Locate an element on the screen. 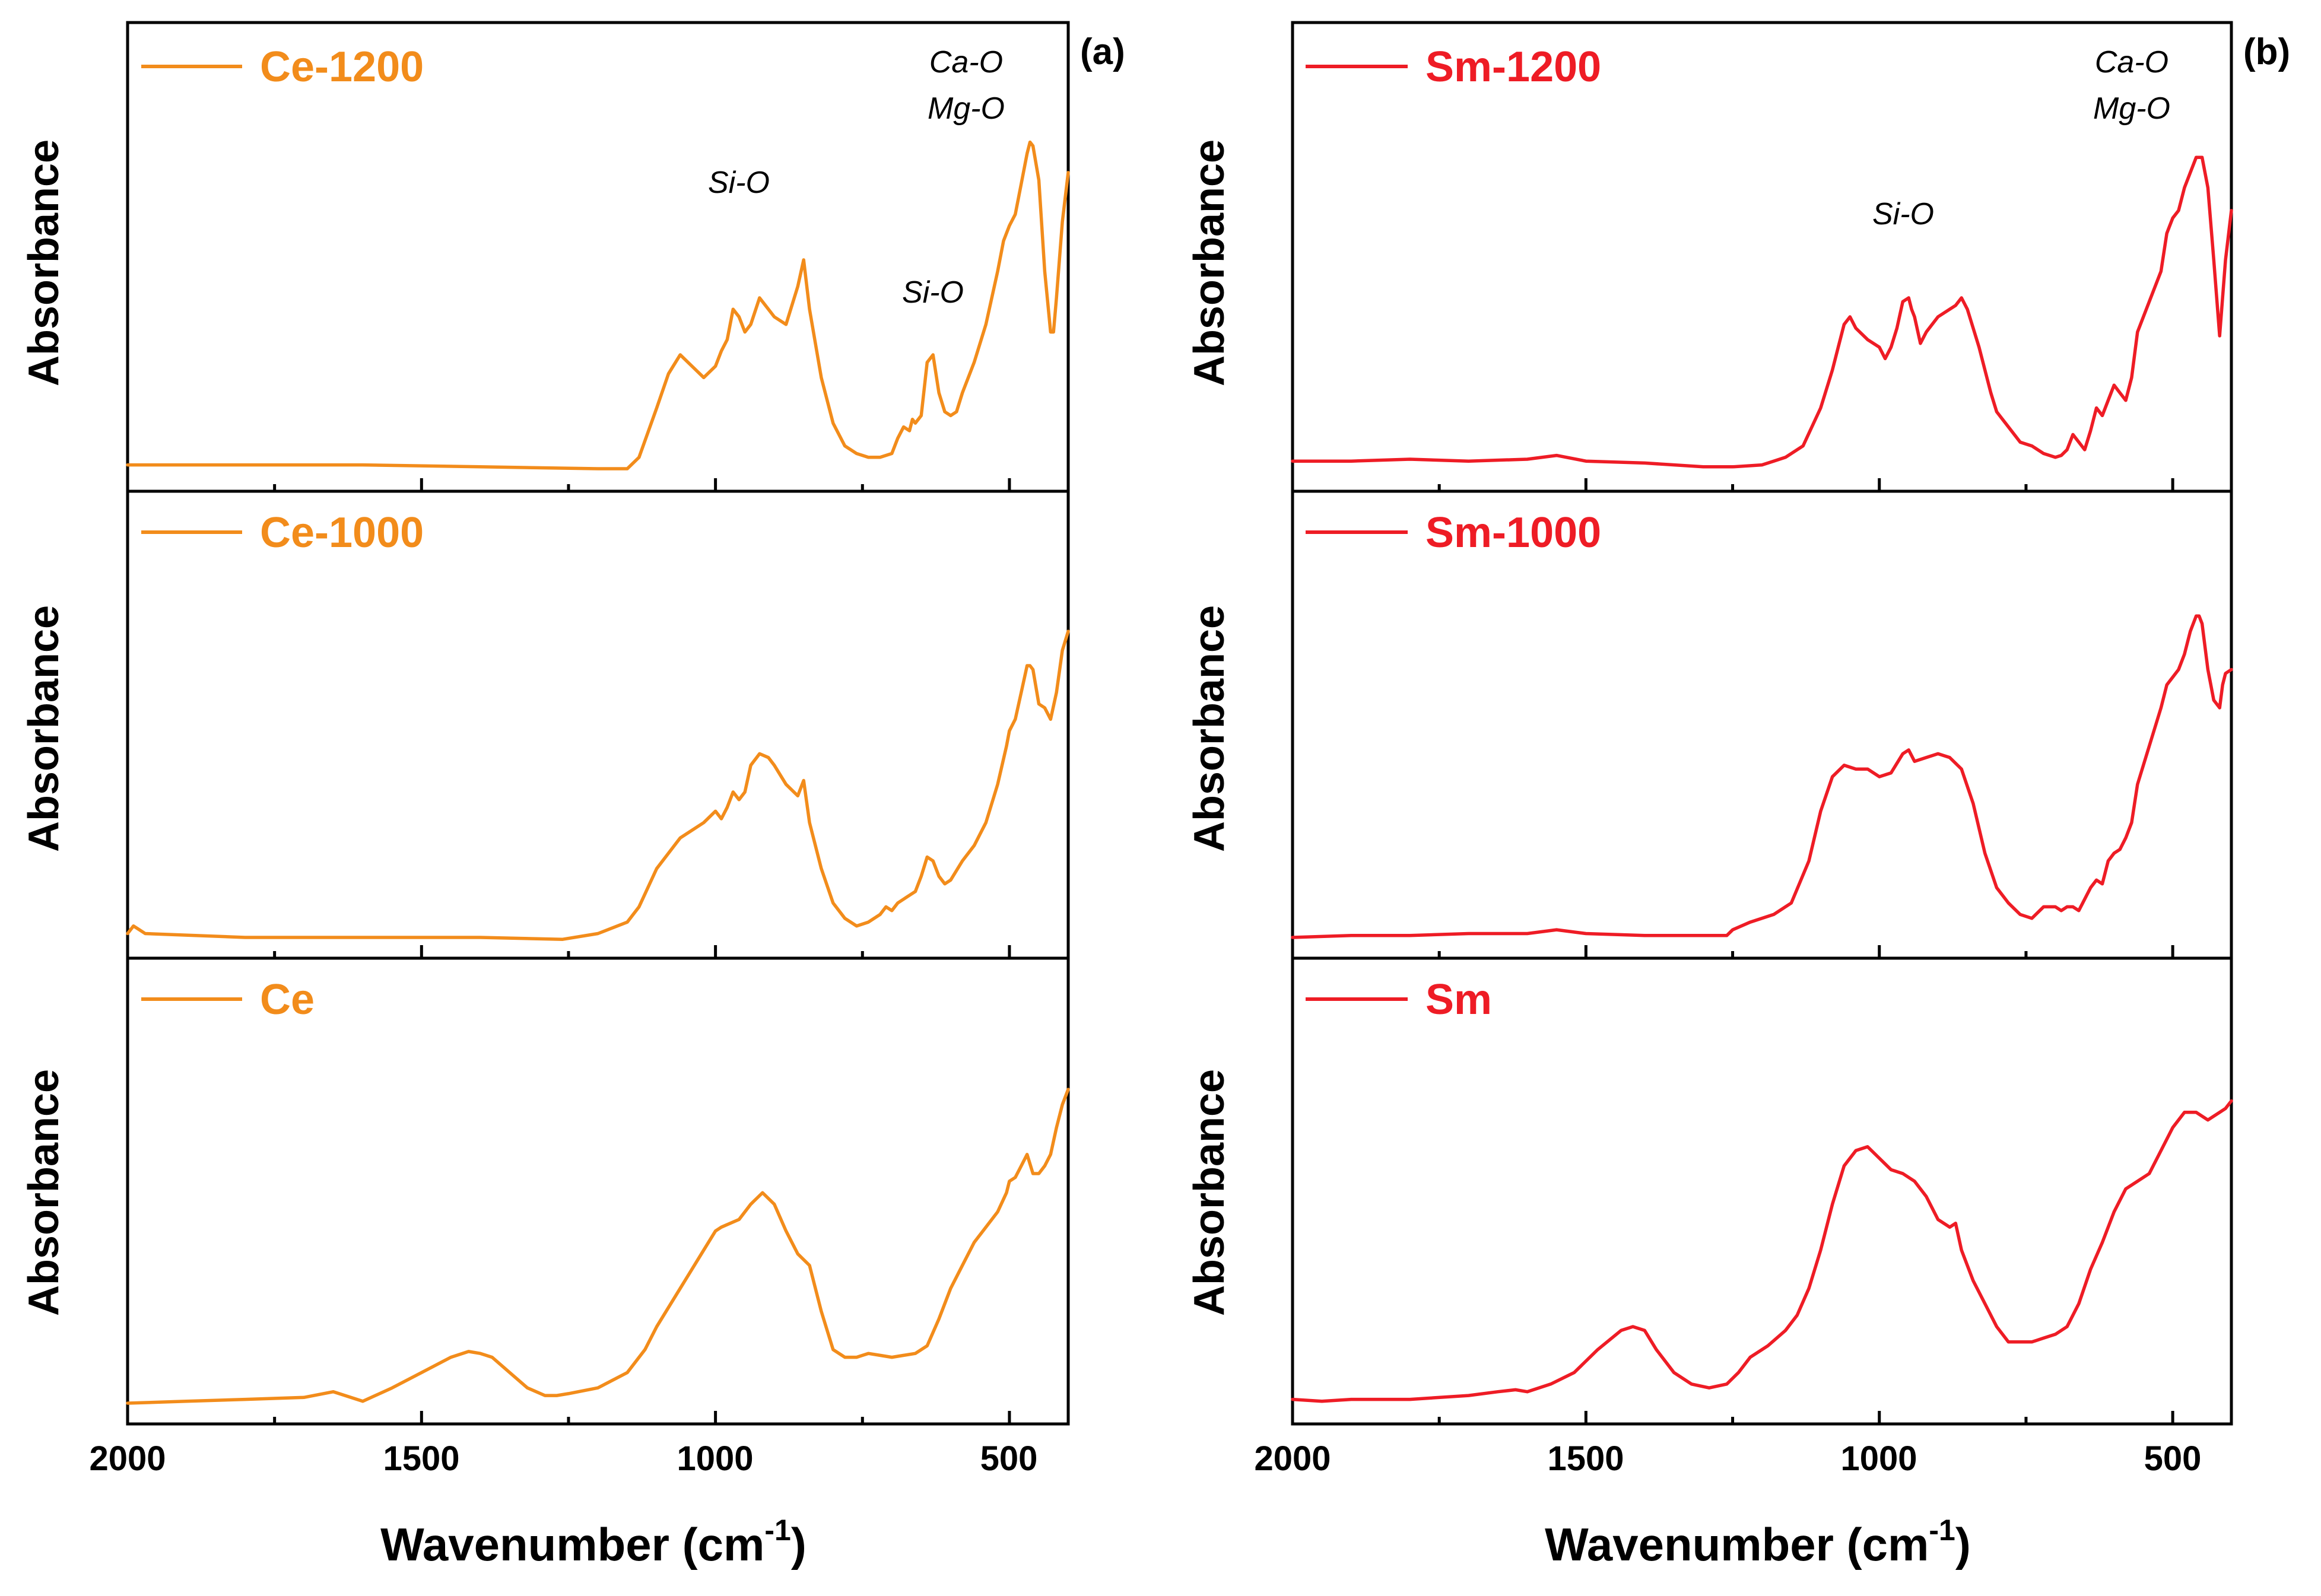  panel-b-xlabel: Wavenumber (cm-1) is located at coordinates (1758, 1542).